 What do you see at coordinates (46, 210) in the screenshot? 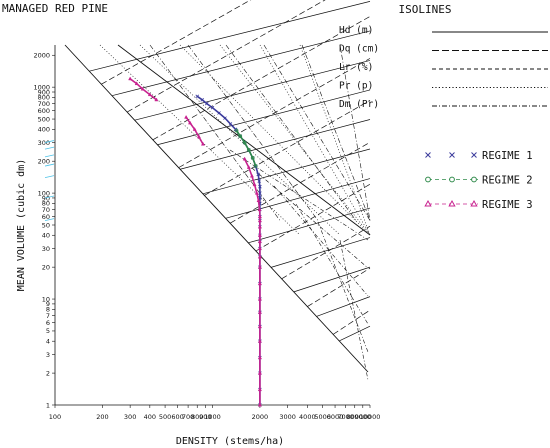
I see `y-tick-label: 70` at bounding box center [46, 210].